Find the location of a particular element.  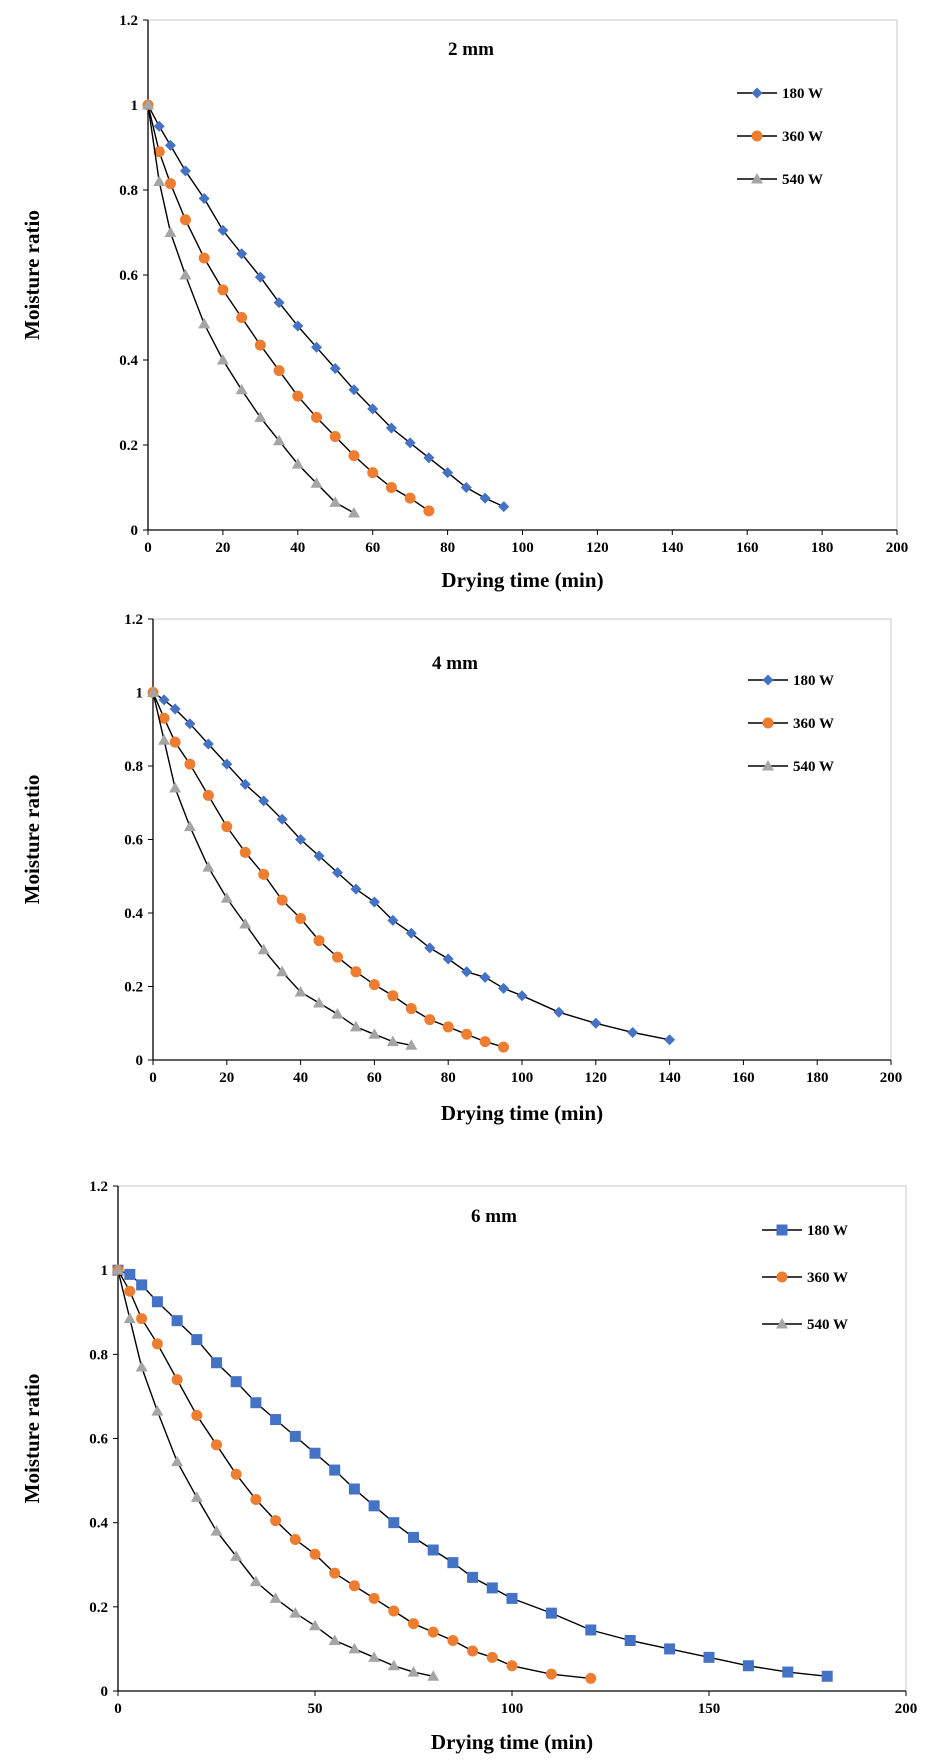

series-180-w is located at coordinates (411, 866).